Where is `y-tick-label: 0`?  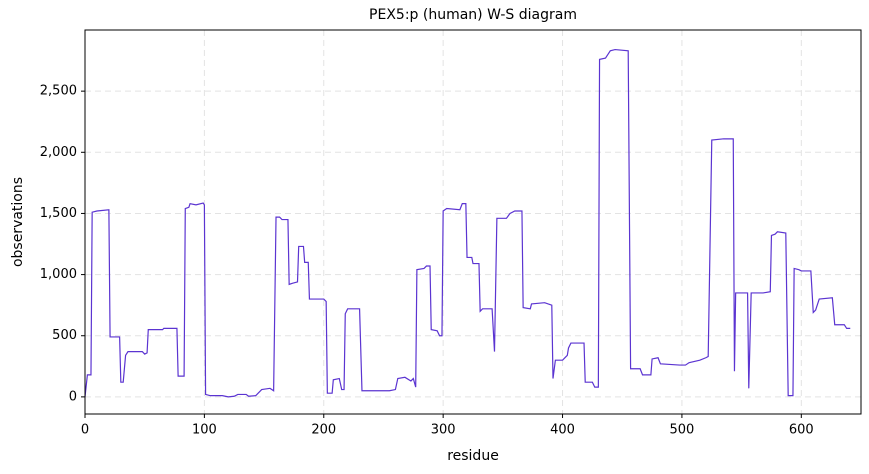 y-tick-label: 0 is located at coordinates (73, 396).